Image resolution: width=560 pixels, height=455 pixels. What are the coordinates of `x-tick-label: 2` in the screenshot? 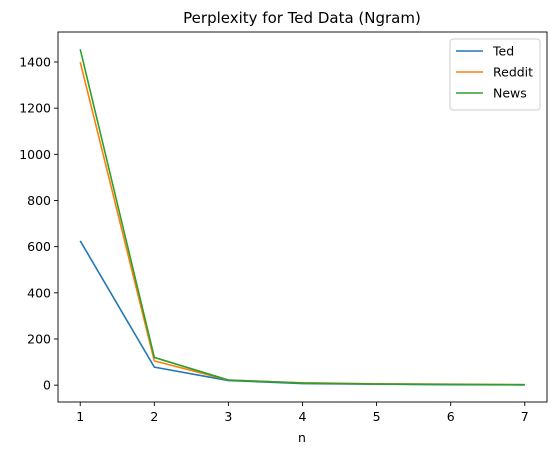 It's located at (154, 416).